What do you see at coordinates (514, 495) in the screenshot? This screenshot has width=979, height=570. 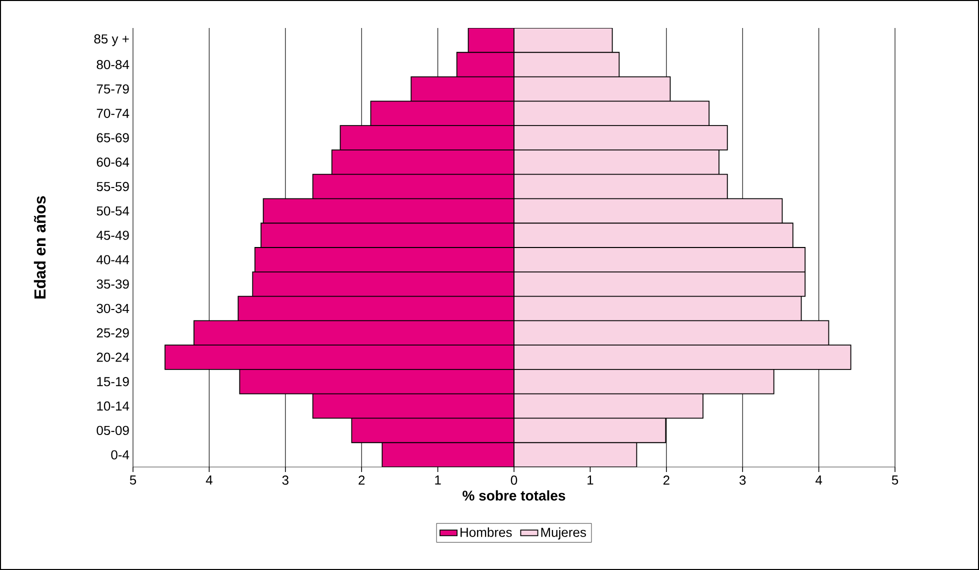 I see `x-axis-title: % sobre totales` at bounding box center [514, 495].